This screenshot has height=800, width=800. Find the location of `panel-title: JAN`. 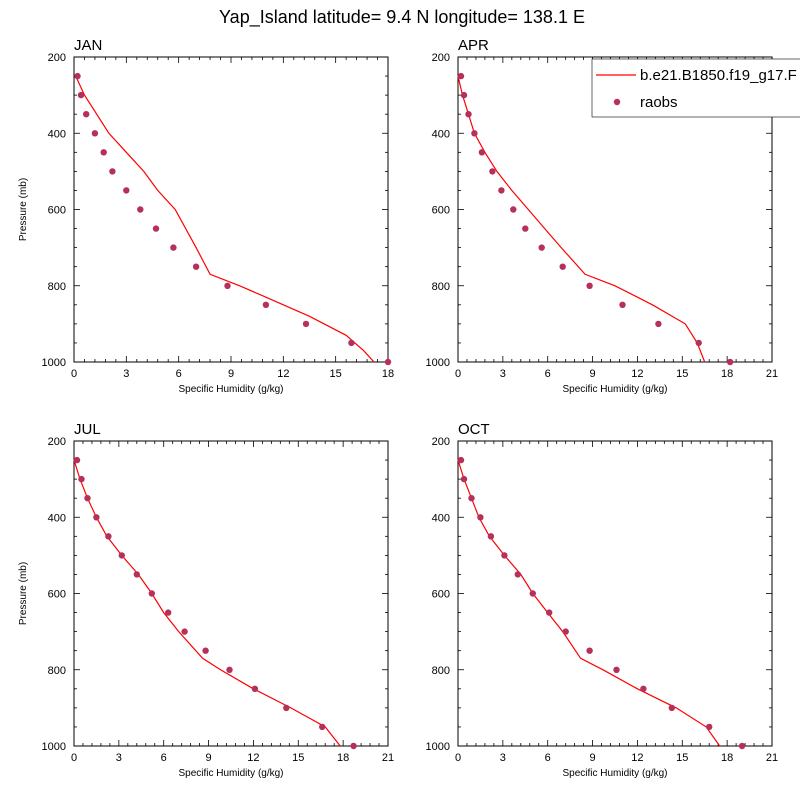

panel-title: JAN is located at coordinates (88, 45).